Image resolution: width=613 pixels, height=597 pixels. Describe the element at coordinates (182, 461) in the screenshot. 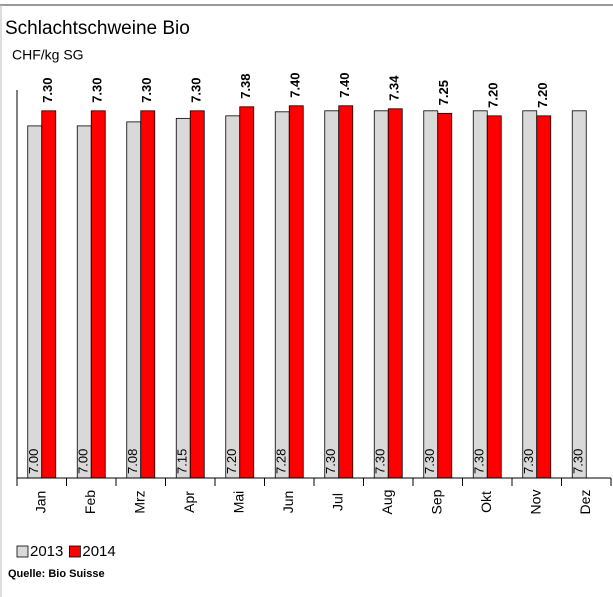

I see `value-label: 7.15` at that location.